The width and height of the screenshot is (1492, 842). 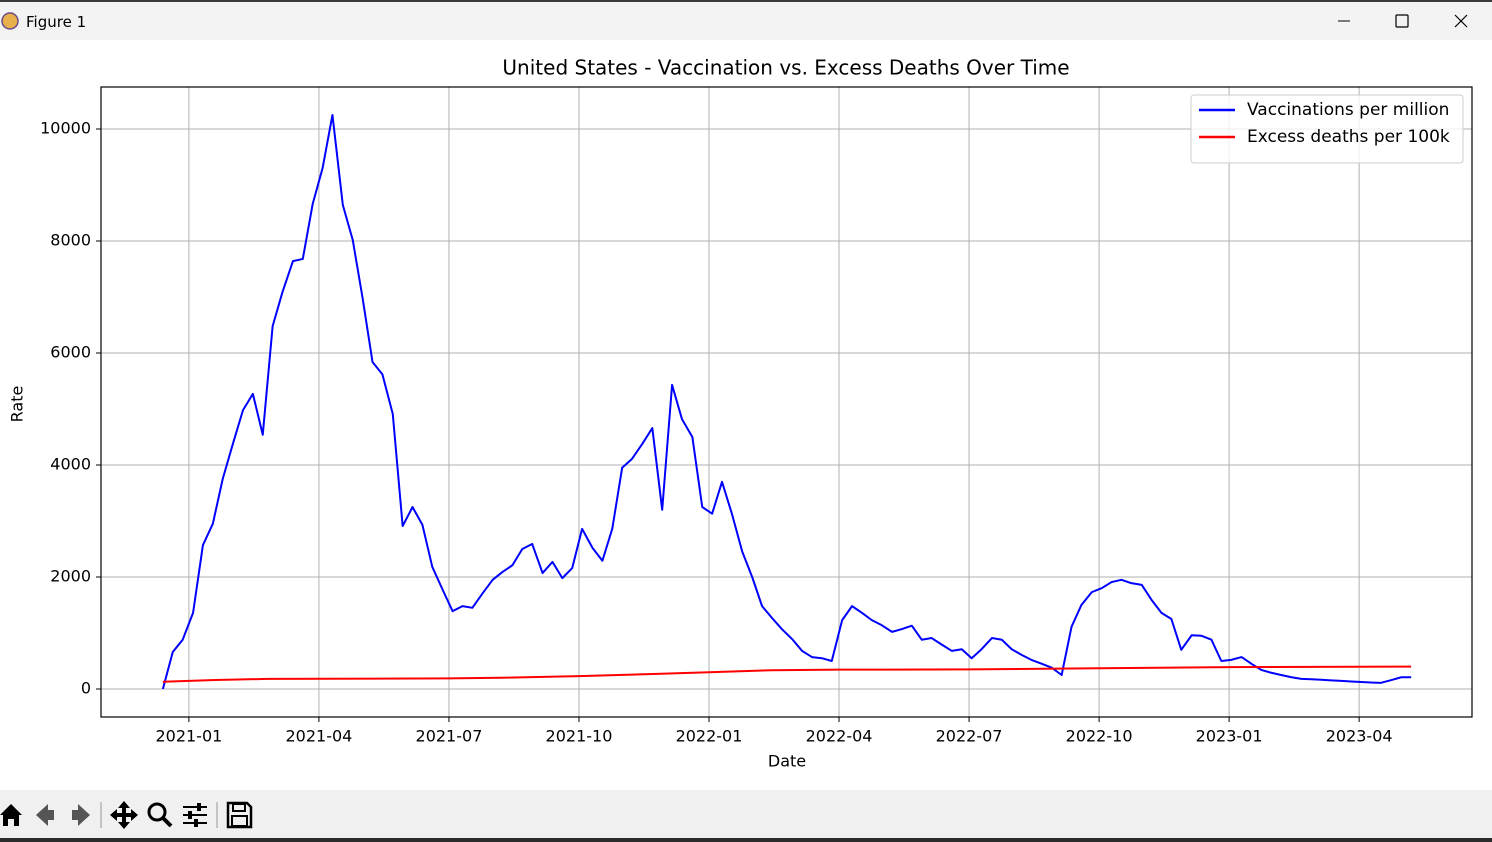 I want to click on window-bottom-edge, so click(x=746, y=840).